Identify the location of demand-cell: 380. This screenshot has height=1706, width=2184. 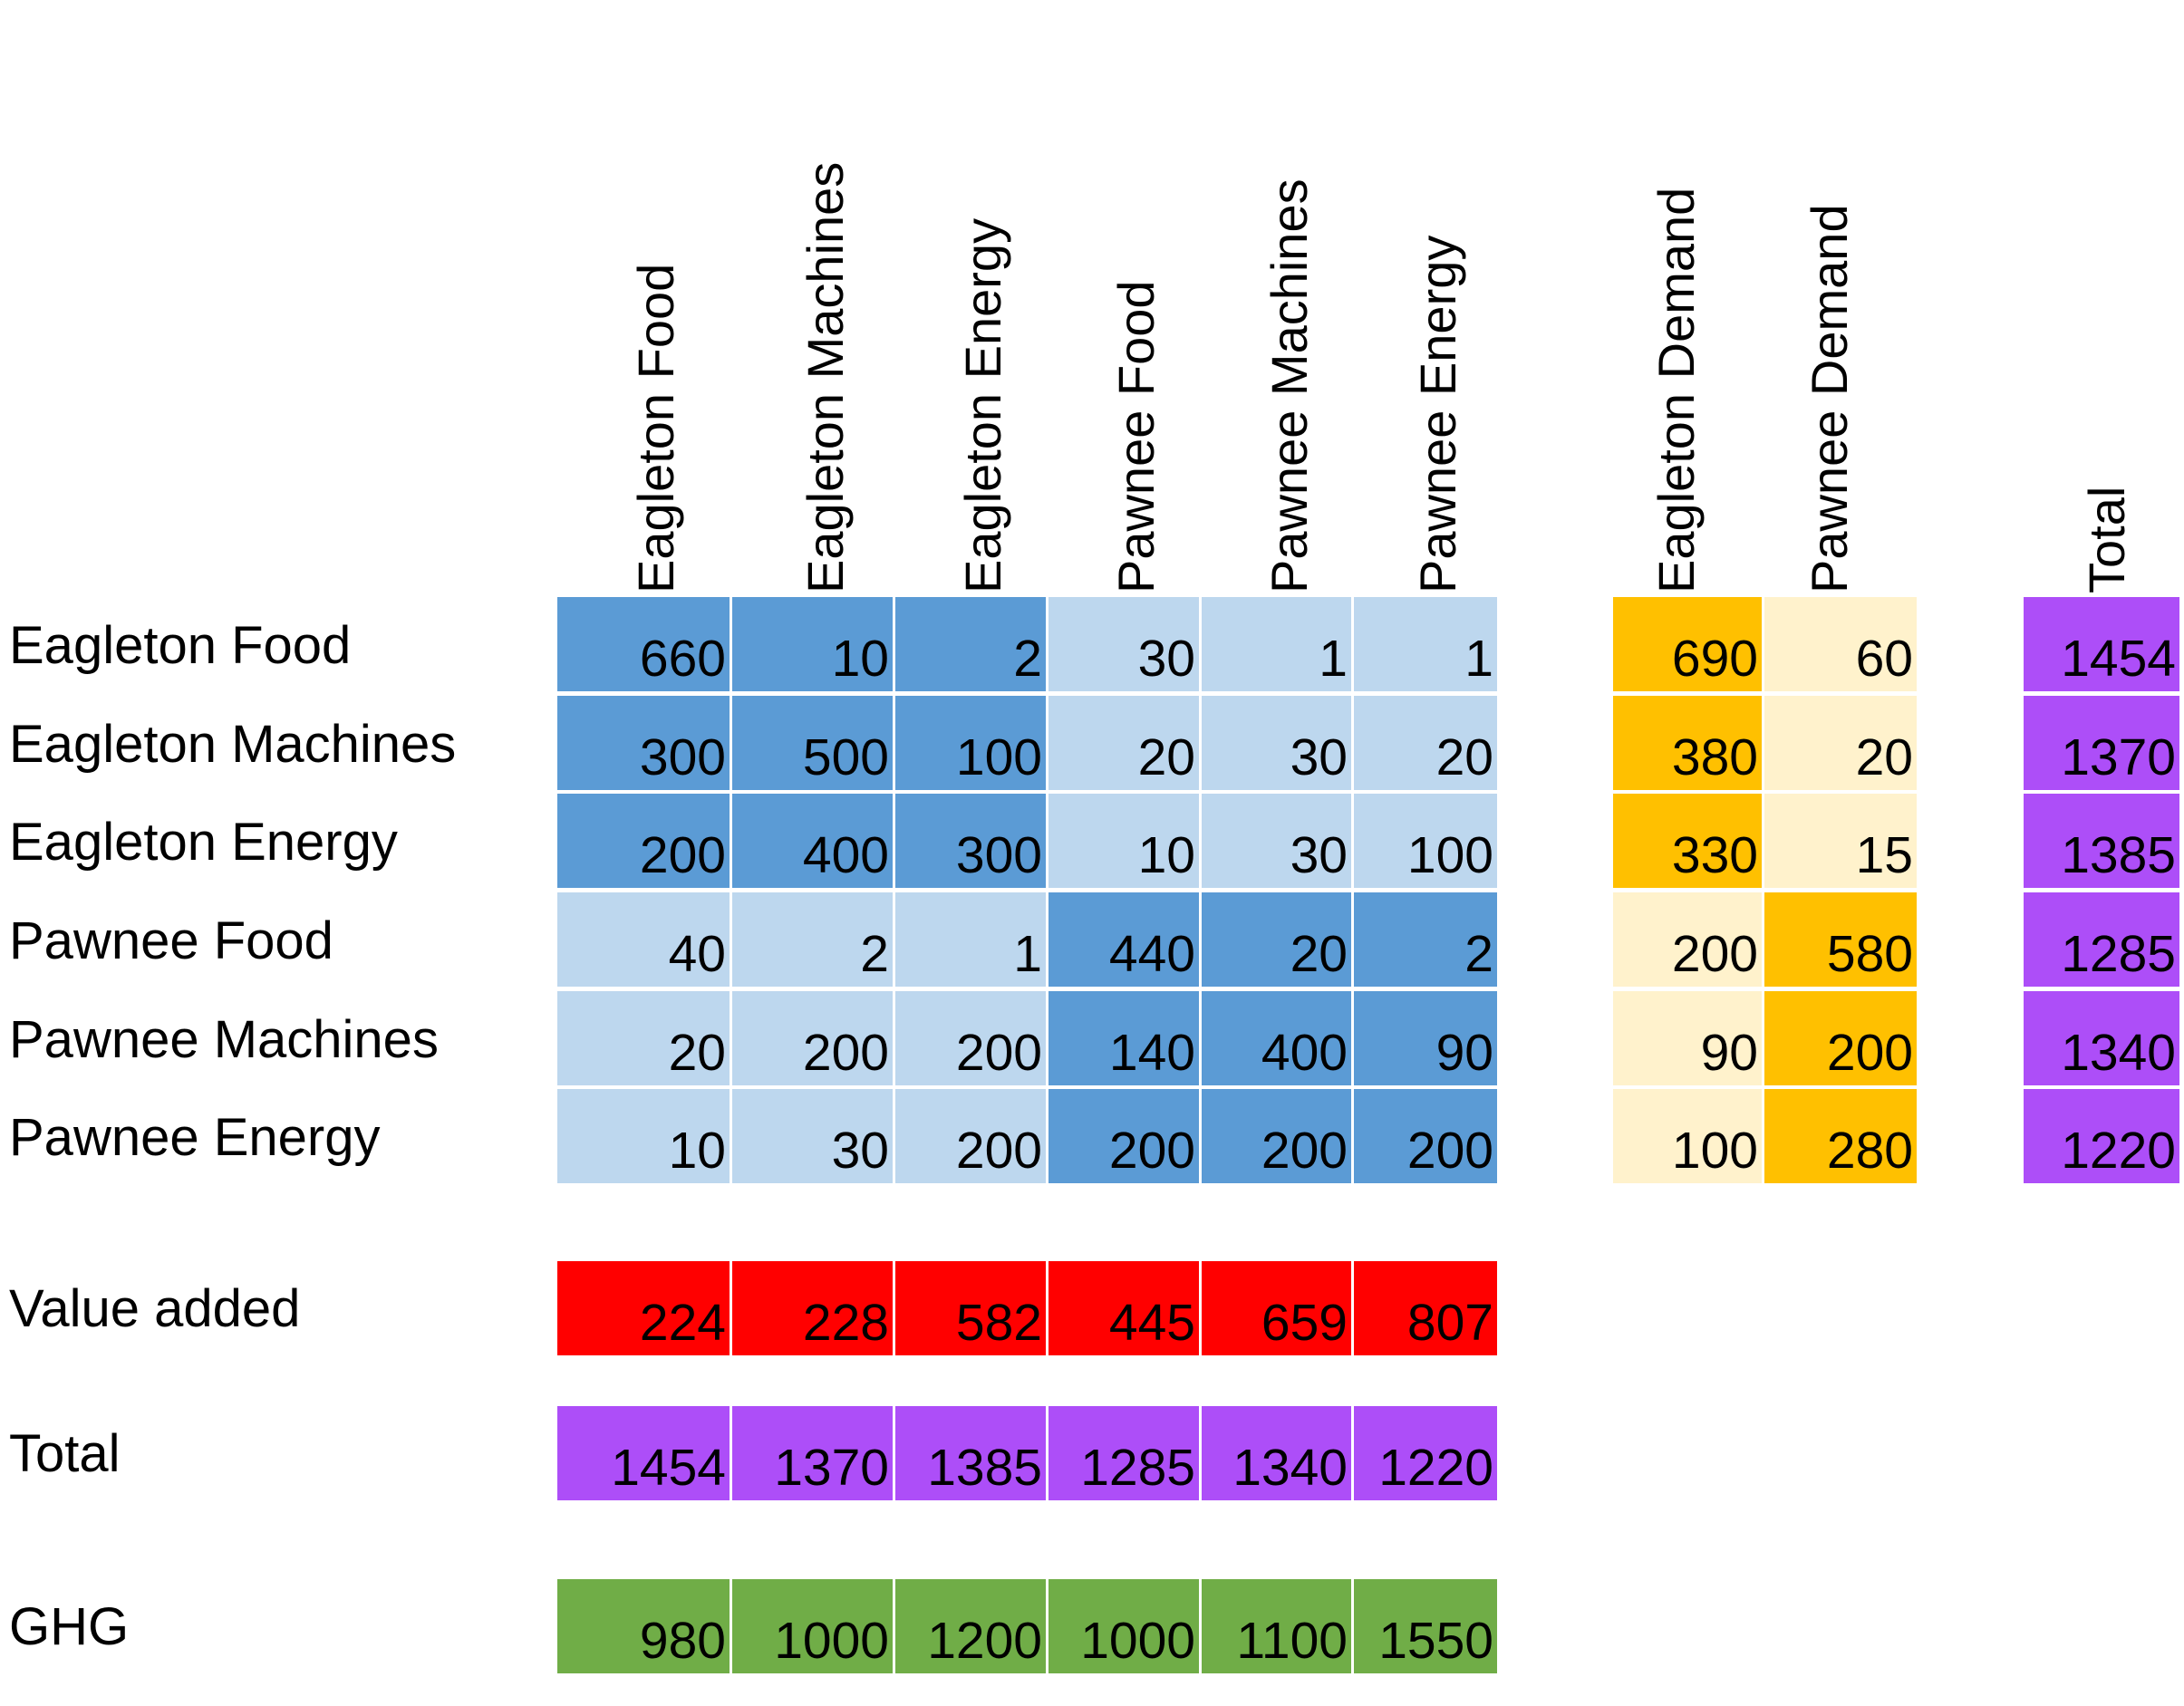
(1687, 743).